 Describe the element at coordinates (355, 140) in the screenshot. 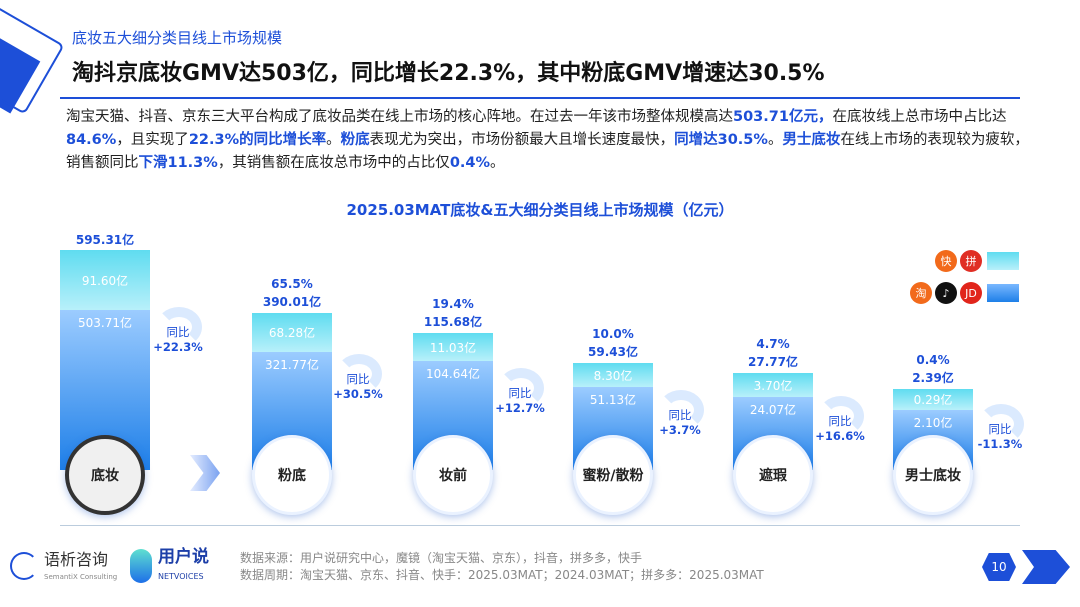

I see `highlight-text: 粉底` at that location.